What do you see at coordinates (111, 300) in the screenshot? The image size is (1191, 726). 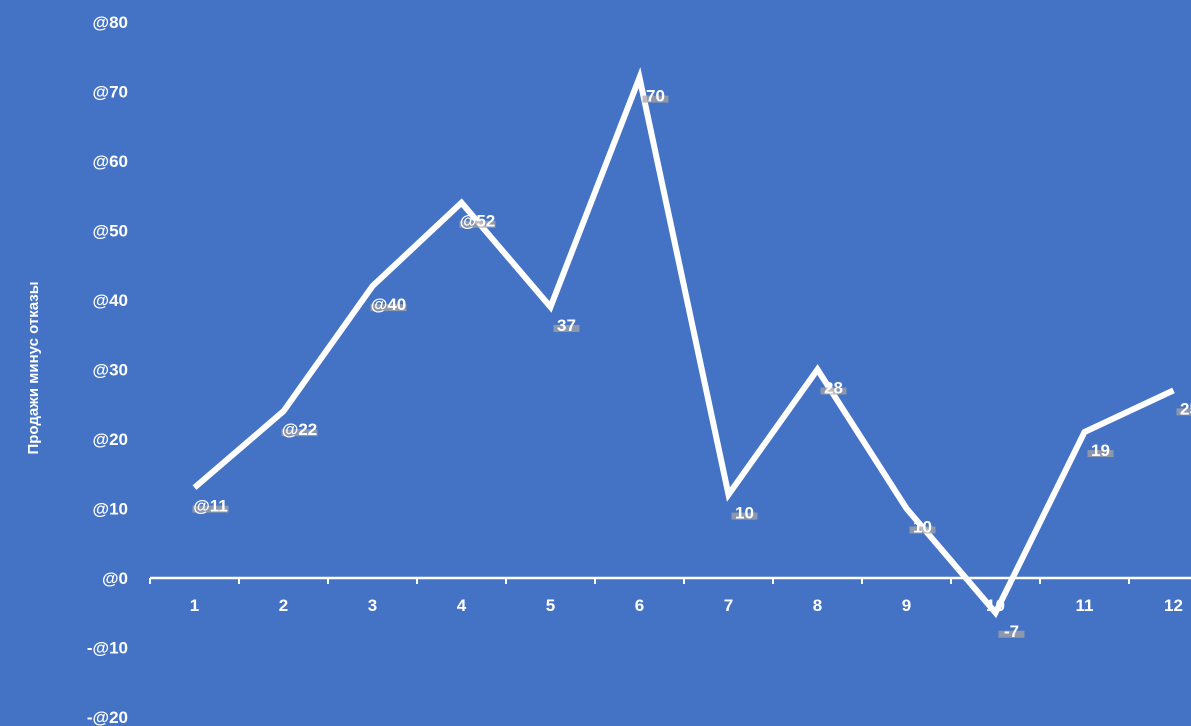 I see `y-tick-label: @40` at bounding box center [111, 300].